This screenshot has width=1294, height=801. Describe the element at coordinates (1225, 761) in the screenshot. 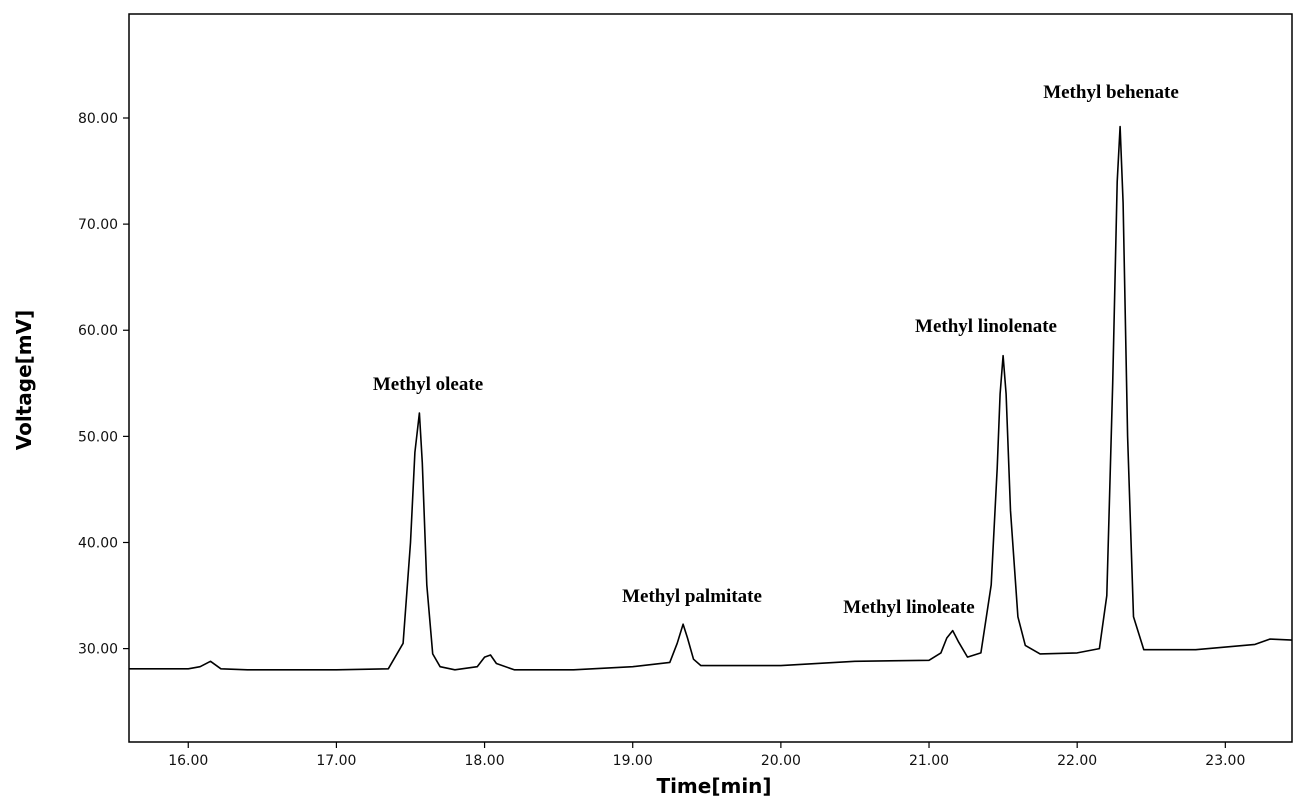

I see `x-tick-label: 23.00` at that location.